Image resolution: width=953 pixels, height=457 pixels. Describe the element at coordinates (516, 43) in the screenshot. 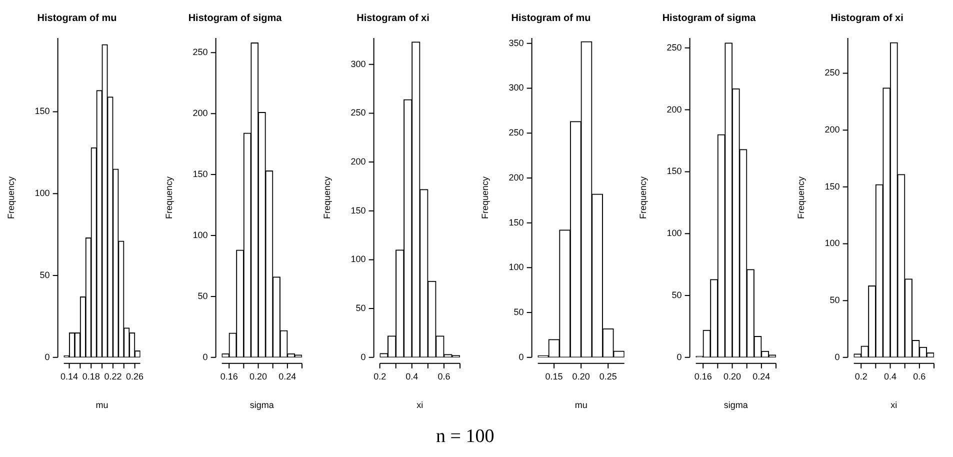

I see `y-tick-label: 350` at that location.